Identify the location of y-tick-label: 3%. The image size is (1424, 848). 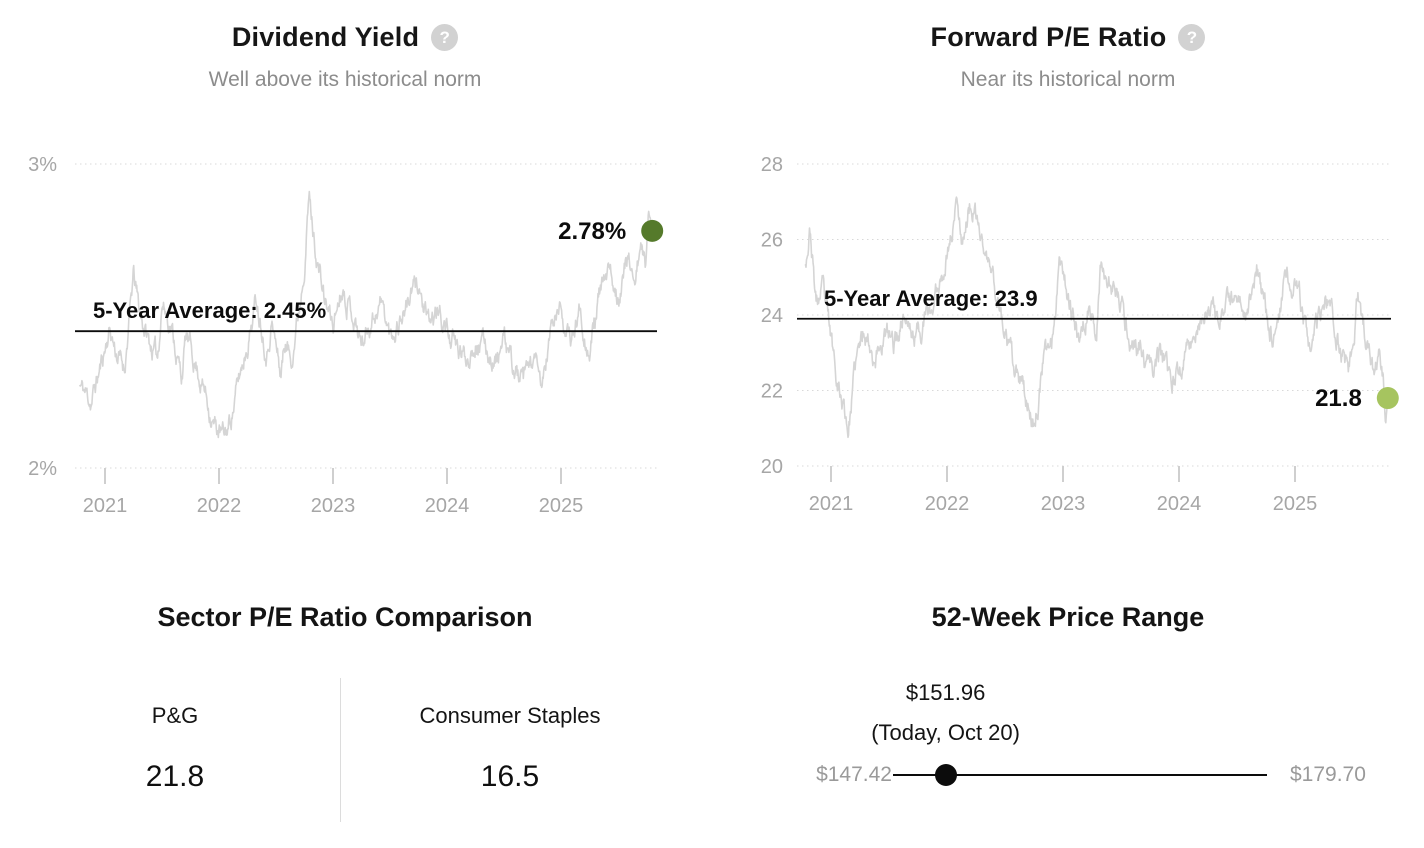
(42, 165).